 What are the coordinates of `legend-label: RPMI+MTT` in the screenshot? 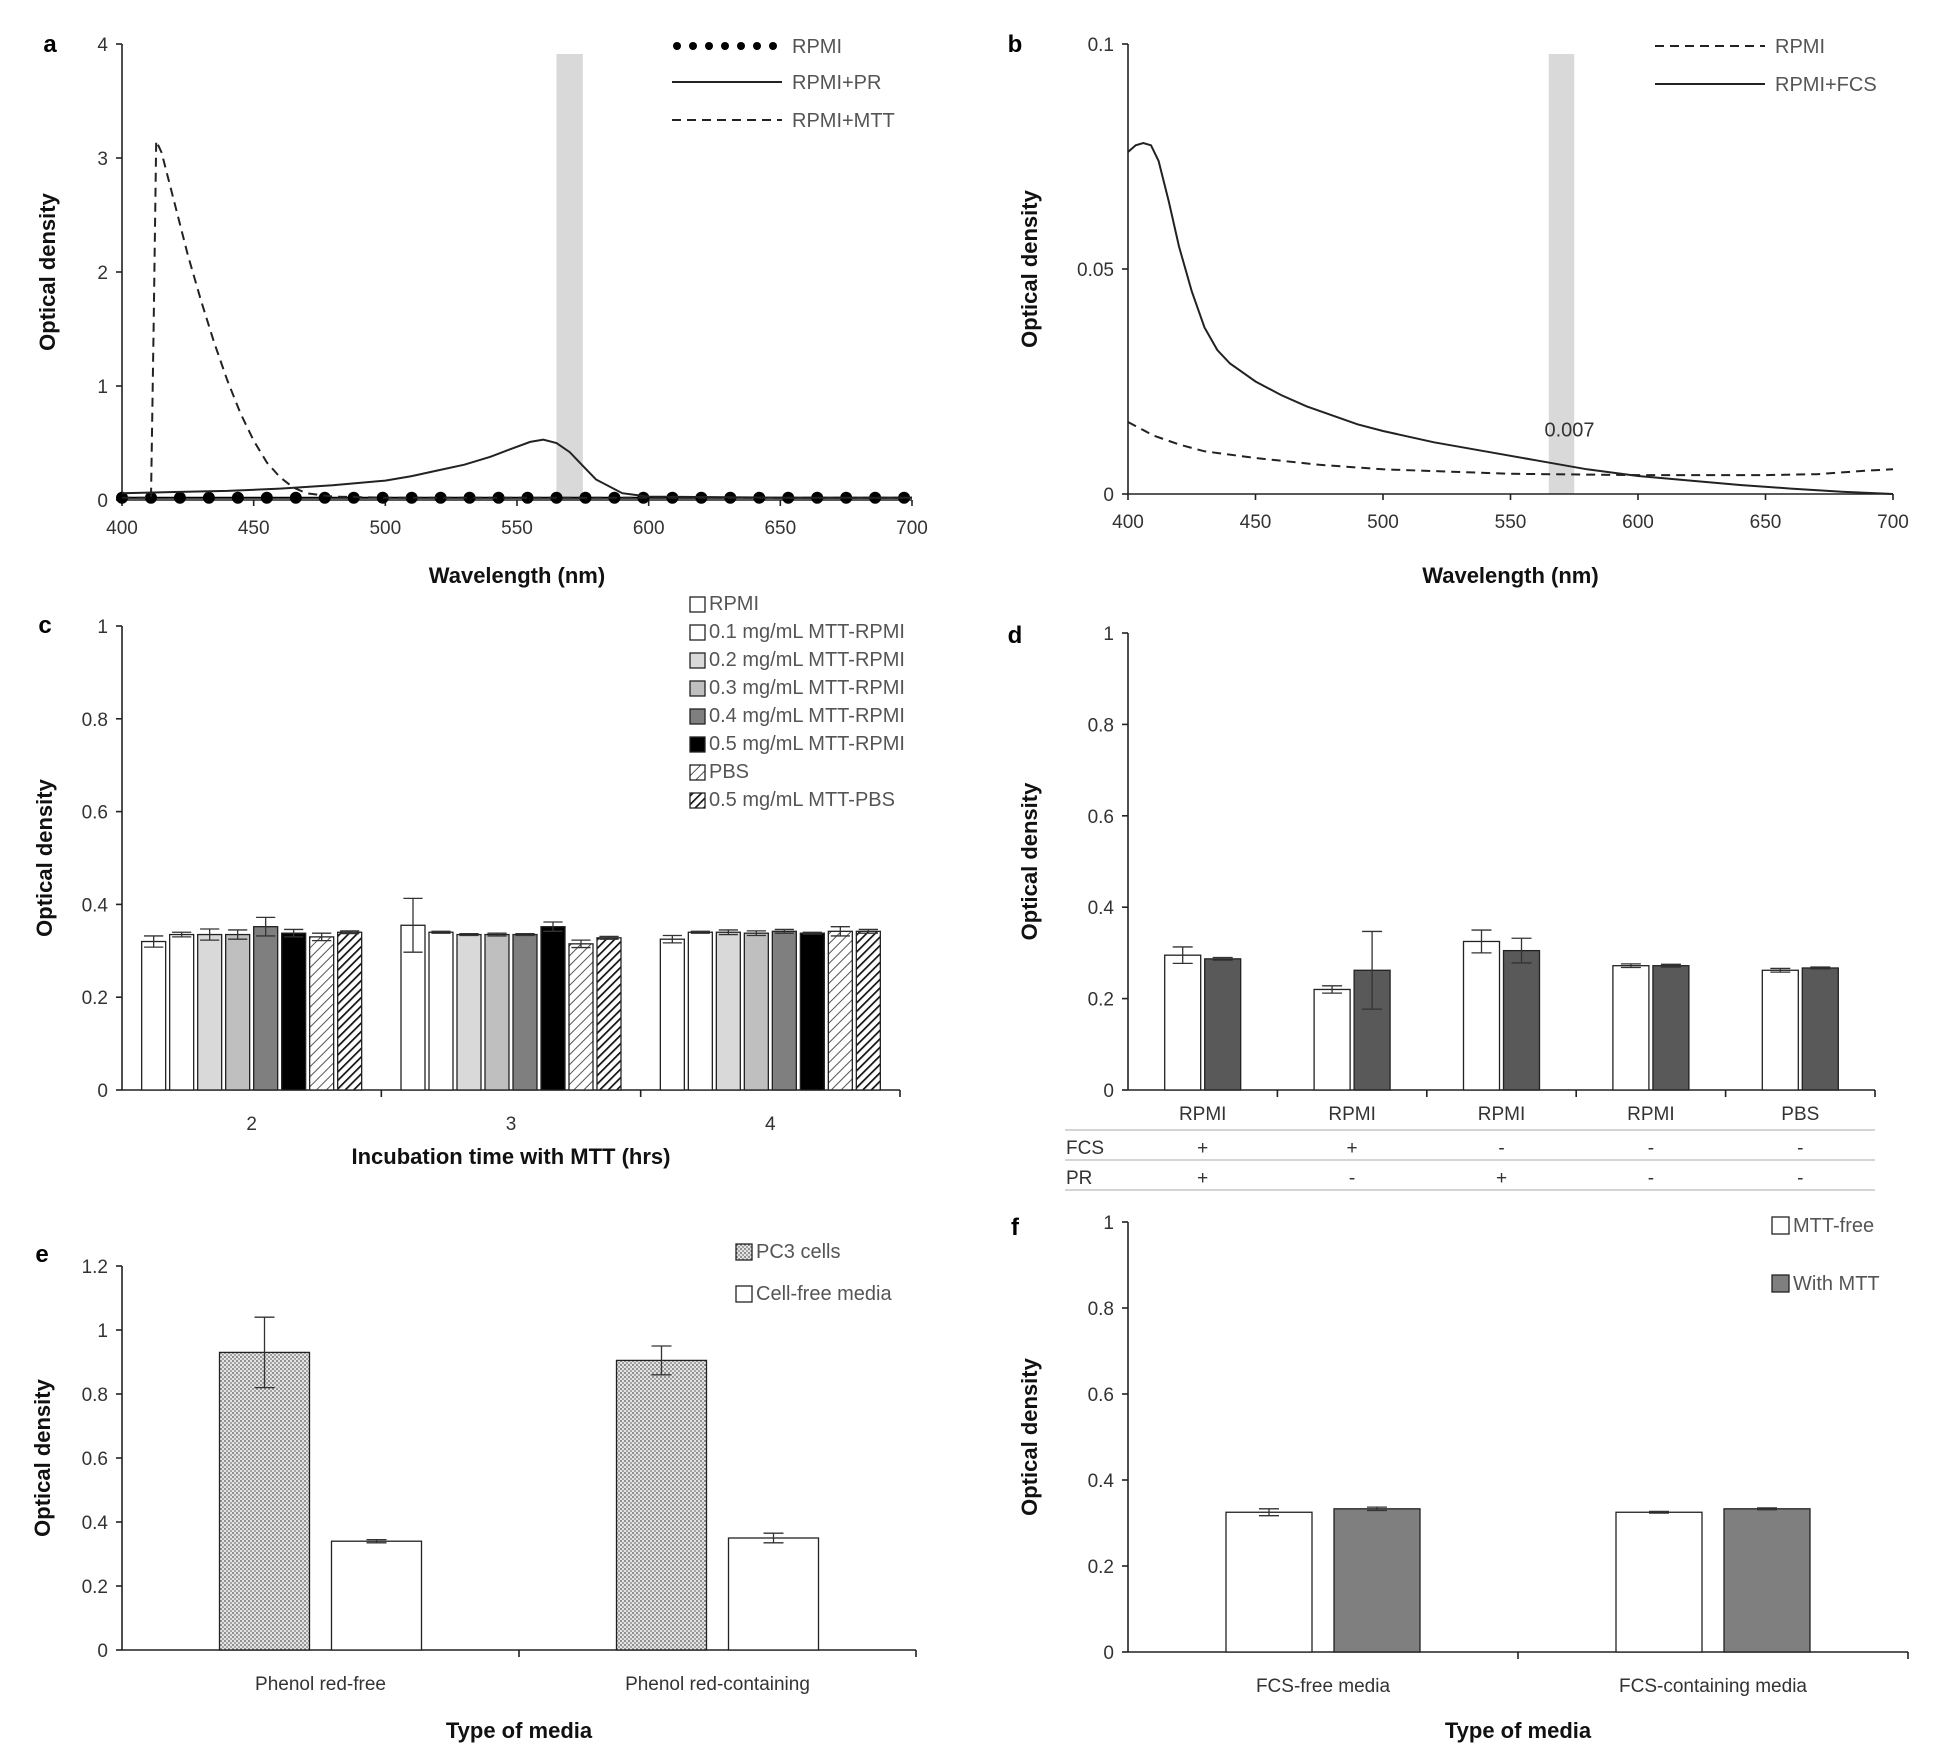 It's located at (843, 121).